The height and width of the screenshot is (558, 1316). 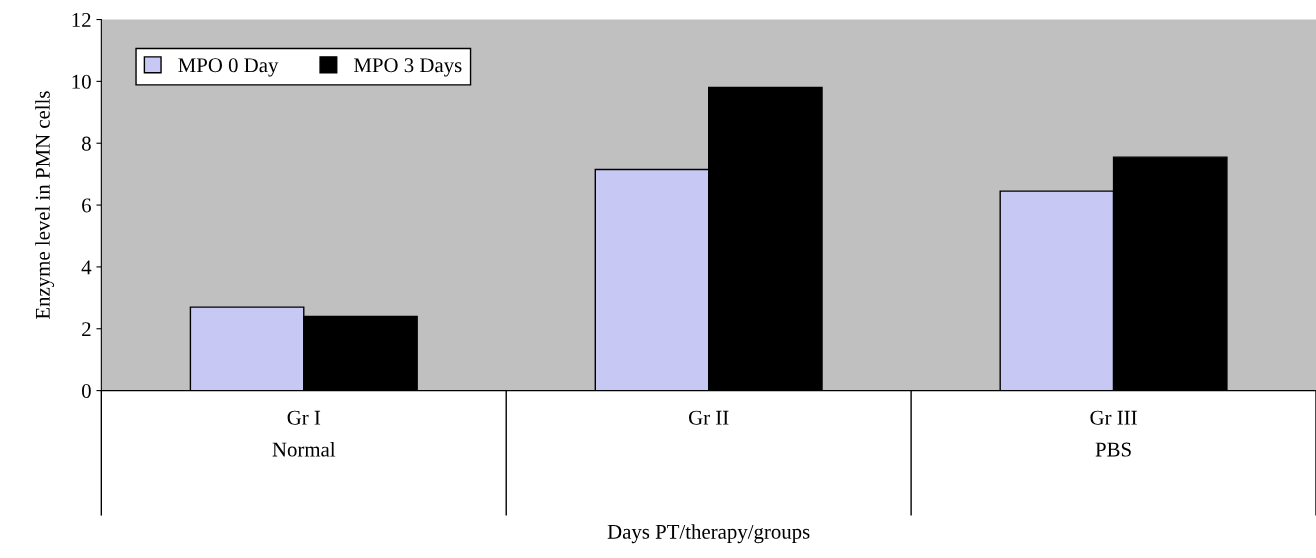 What do you see at coordinates (45, 205) in the screenshot?
I see `y-axis-title: Enzyme level in PMN cells` at bounding box center [45, 205].